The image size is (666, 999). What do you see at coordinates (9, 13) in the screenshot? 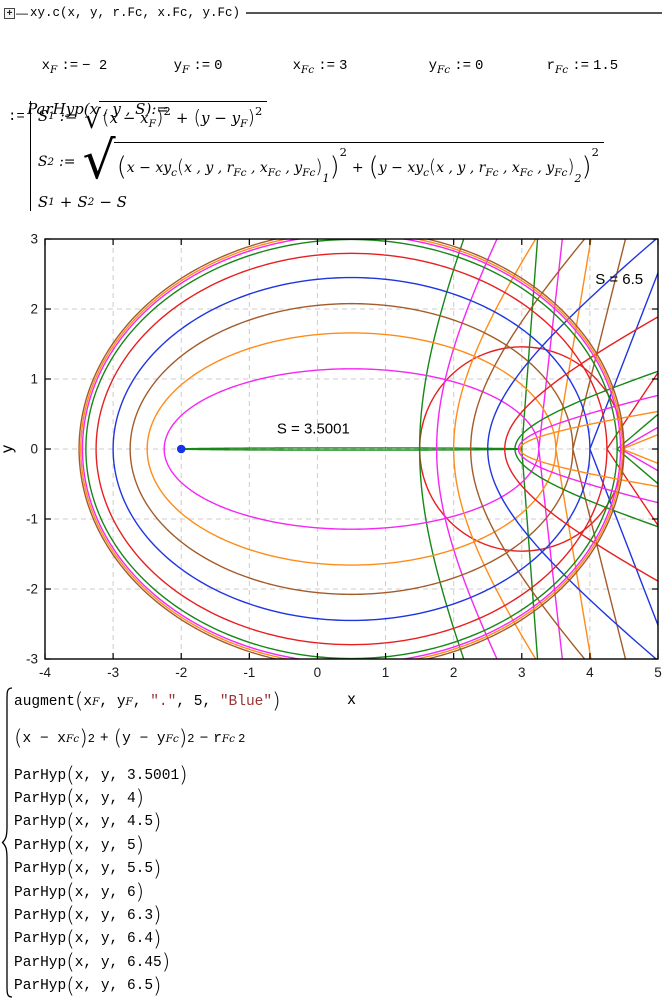
I see `expand-area-icon: +` at bounding box center [9, 13].